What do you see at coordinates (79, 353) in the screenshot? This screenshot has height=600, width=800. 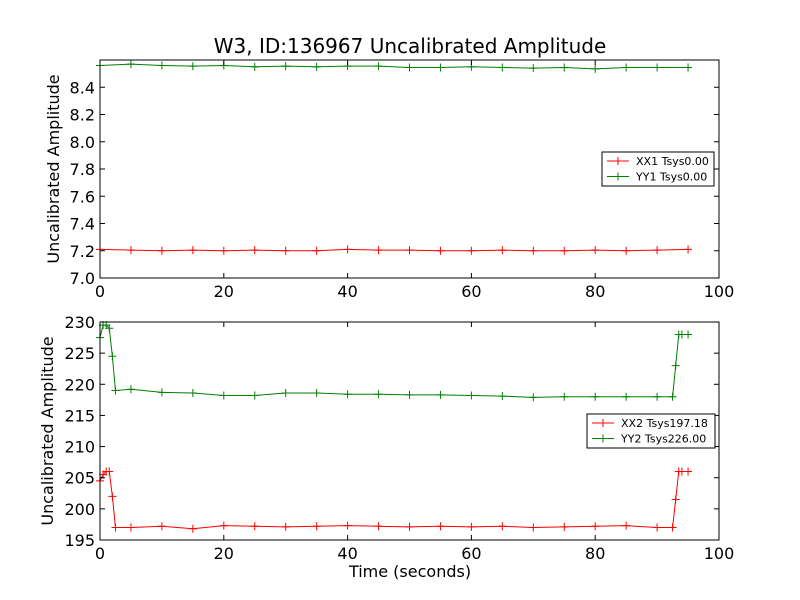 I see `y-tick-label: 225` at bounding box center [79, 353].